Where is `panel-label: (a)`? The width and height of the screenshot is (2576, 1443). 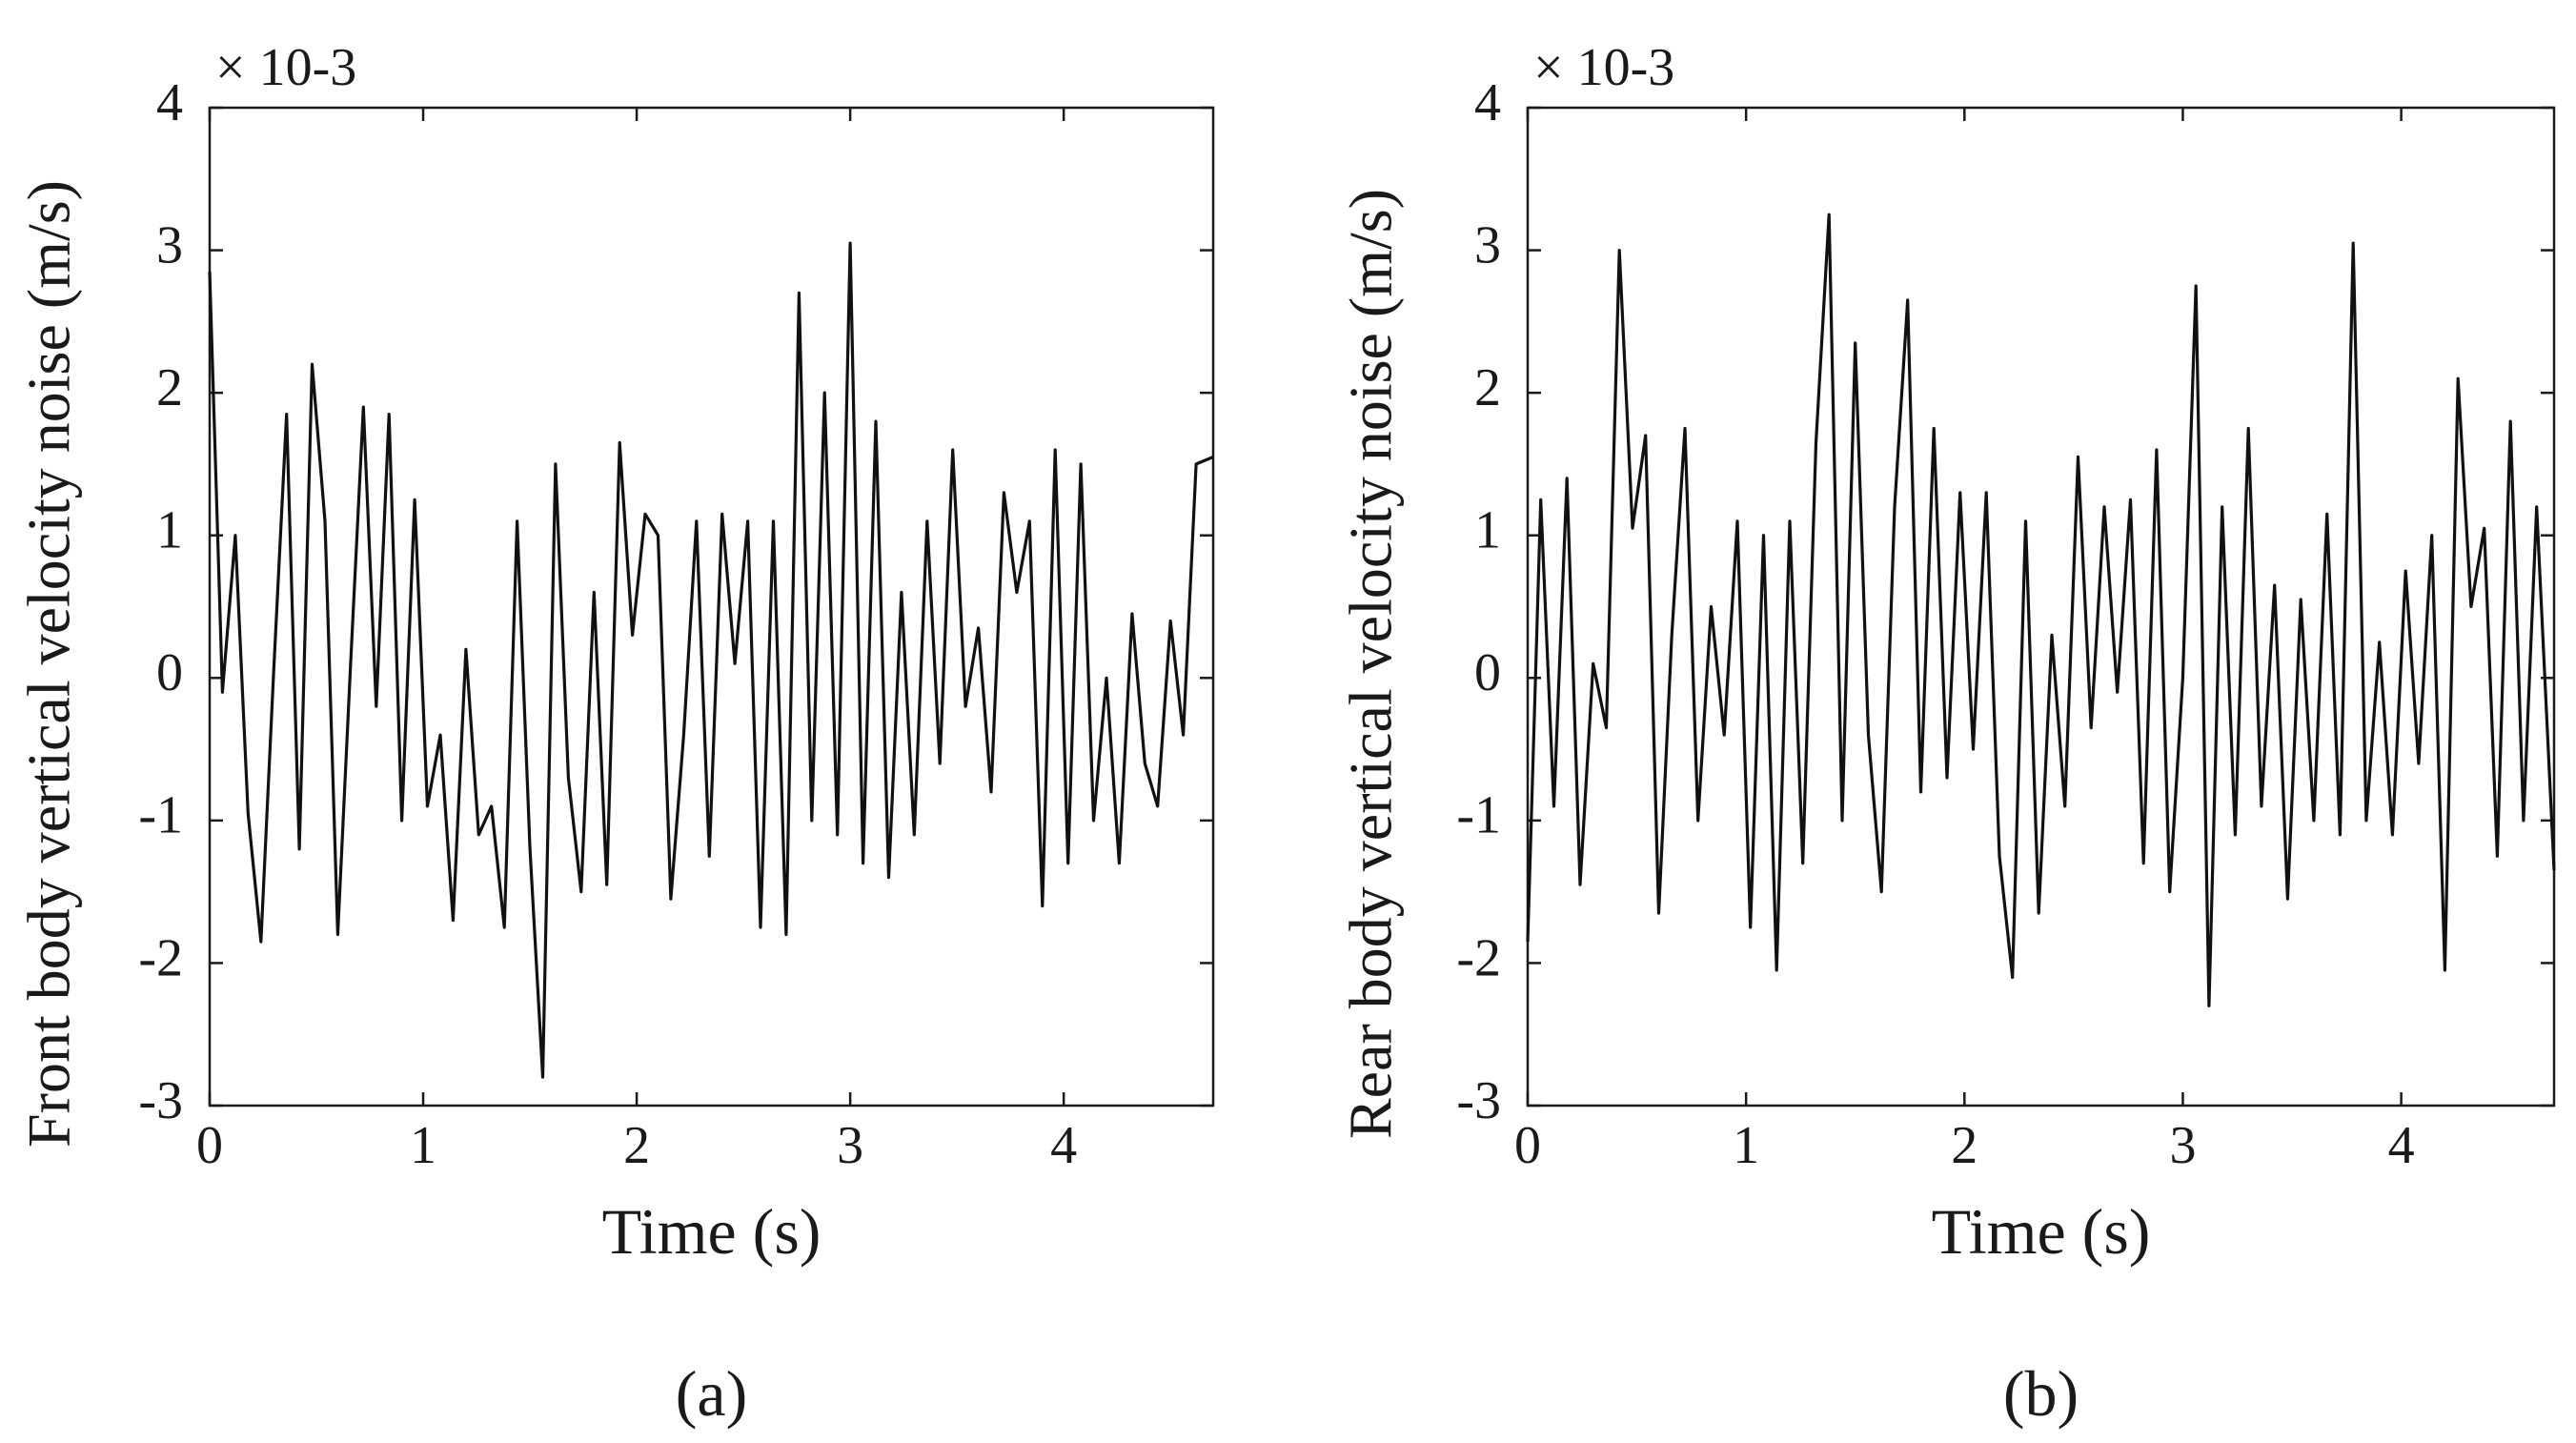 panel-label: (a) is located at coordinates (712, 1394).